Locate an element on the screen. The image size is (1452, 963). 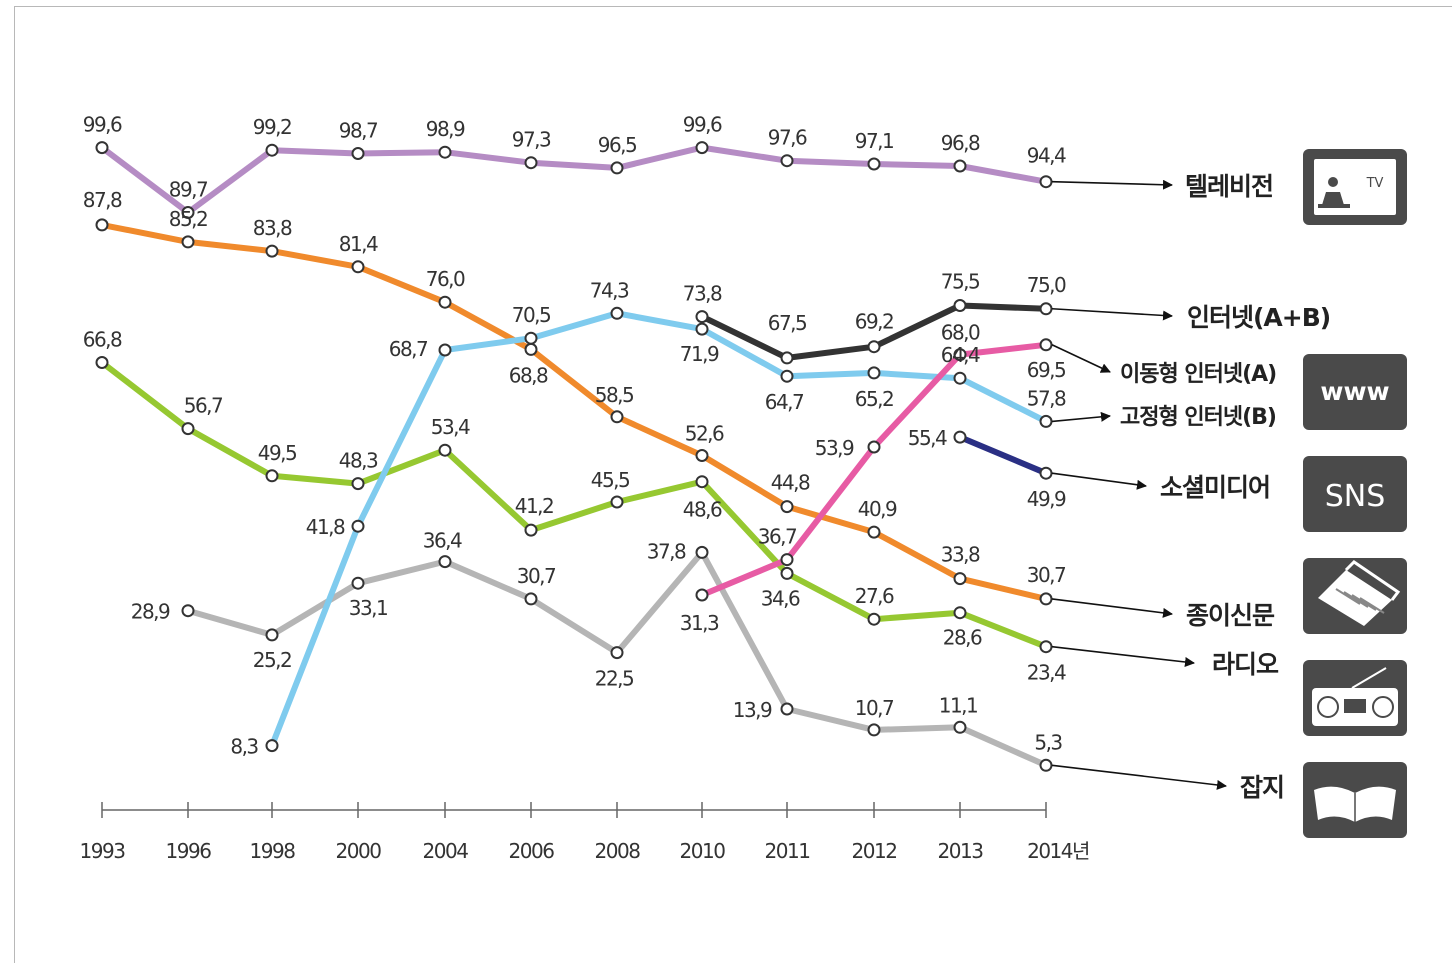
x-tick-label: 2010 is located at coordinates (703, 851).